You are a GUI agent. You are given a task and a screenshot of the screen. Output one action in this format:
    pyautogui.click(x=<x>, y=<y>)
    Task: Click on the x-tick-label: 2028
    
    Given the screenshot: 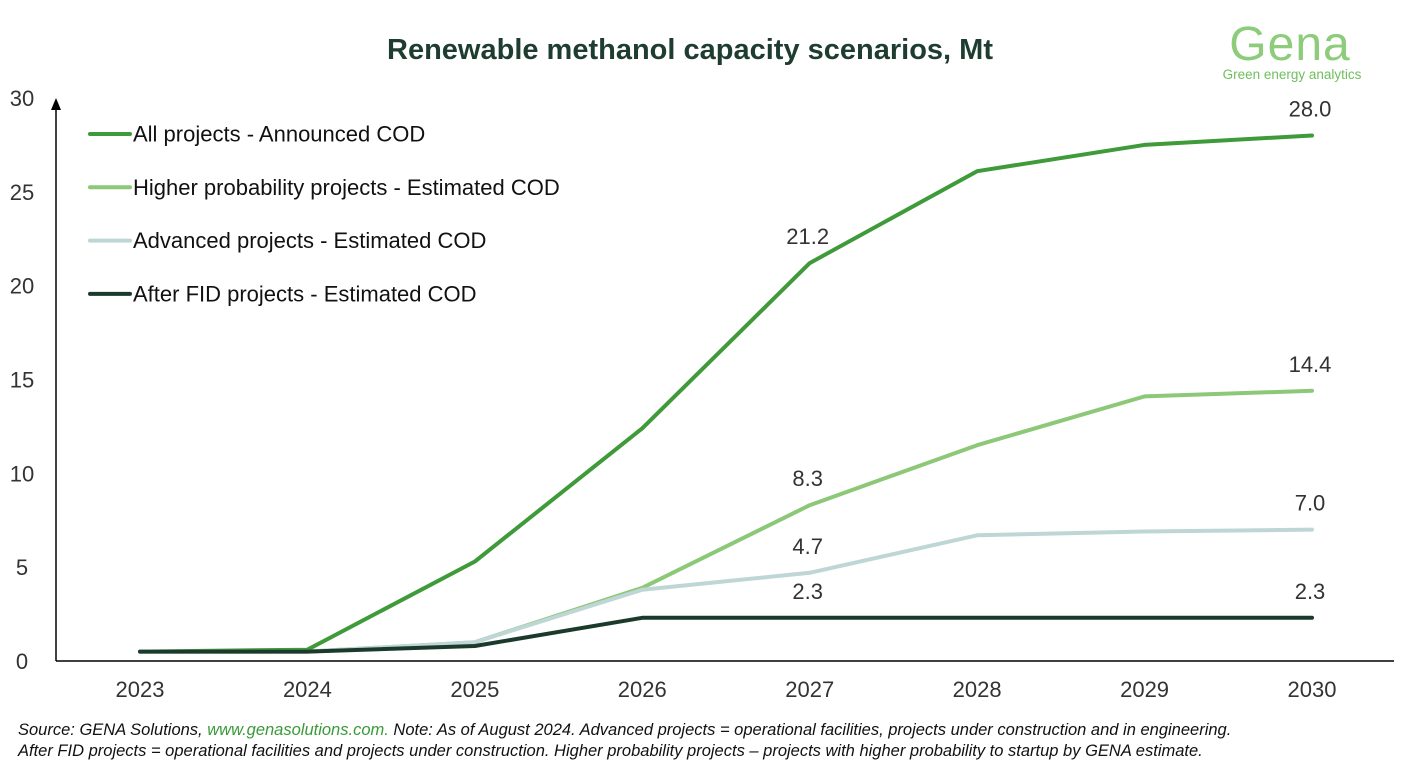 What is the action you would take?
    pyautogui.click(x=977, y=689)
    